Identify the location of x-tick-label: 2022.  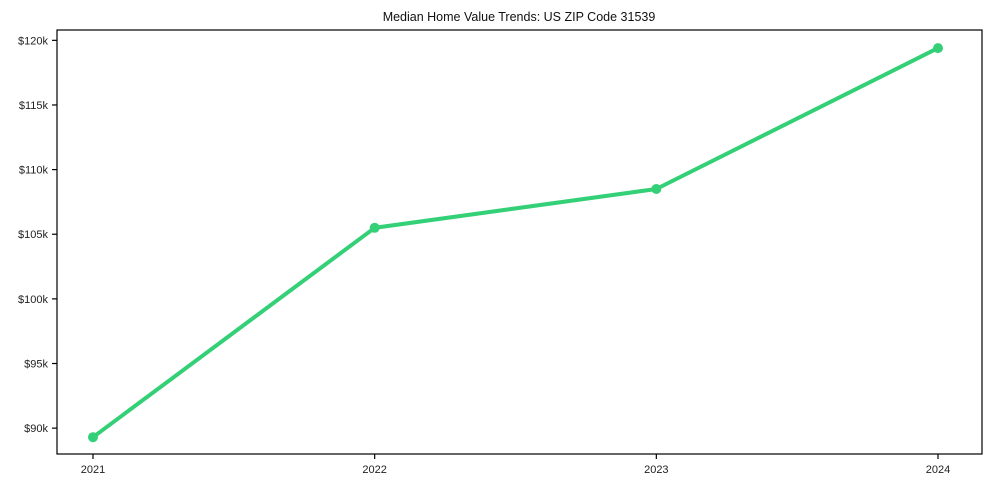
(374, 470).